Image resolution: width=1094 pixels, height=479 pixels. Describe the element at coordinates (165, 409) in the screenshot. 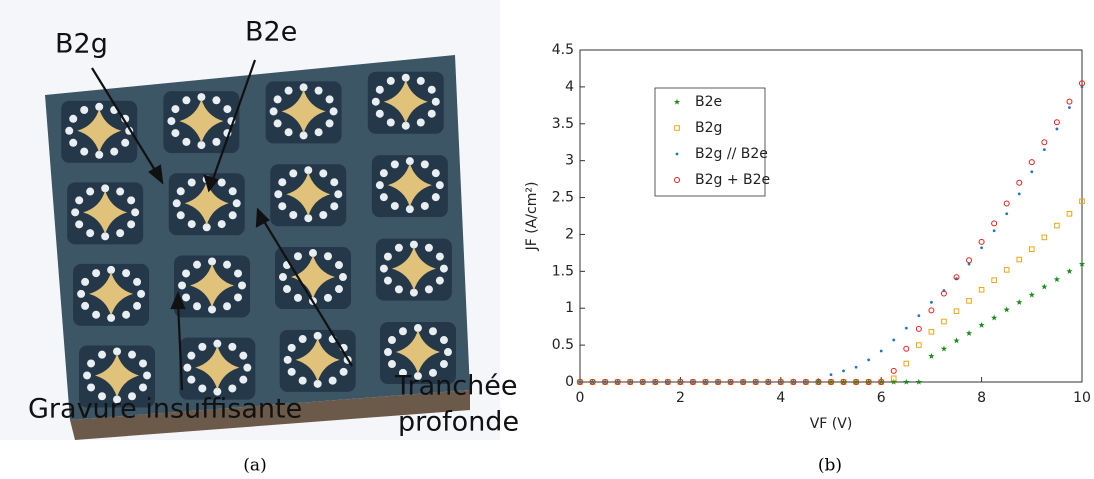

I see `label-etch: Gravure insuffisante` at that location.